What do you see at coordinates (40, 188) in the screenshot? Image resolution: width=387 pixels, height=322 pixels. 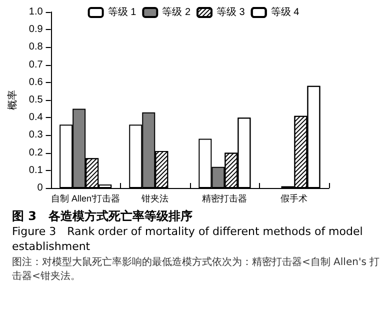 I see `y-tick-label: 0` at bounding box center [40, 188].